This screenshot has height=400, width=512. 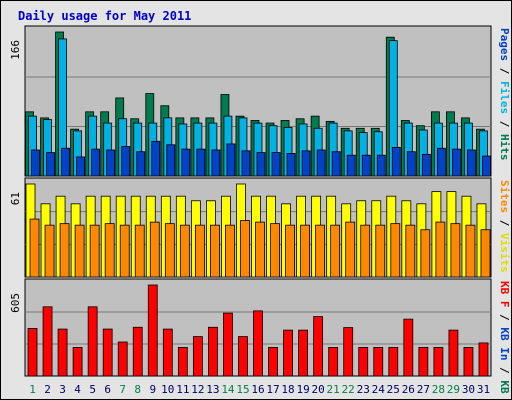 What do you see at coordinates (504, 253) in the screenshot?
I see `legend-part-2: Visits` at bounding box center [504, 253].